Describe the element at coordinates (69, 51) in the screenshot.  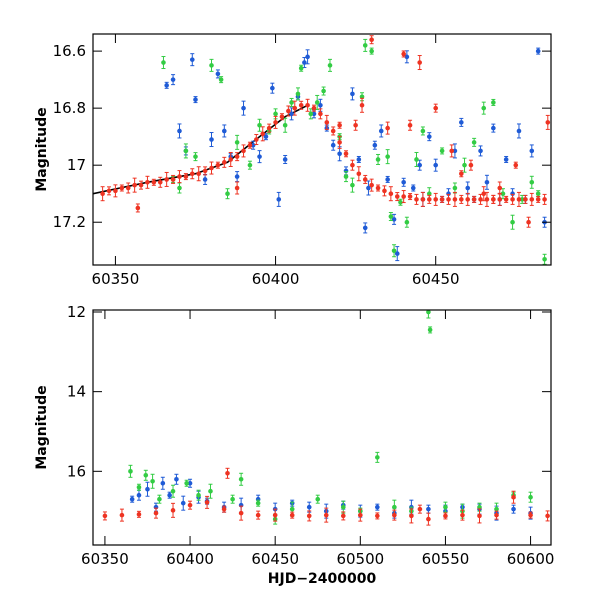
I see `y-tick-label: 16.6` at that location.